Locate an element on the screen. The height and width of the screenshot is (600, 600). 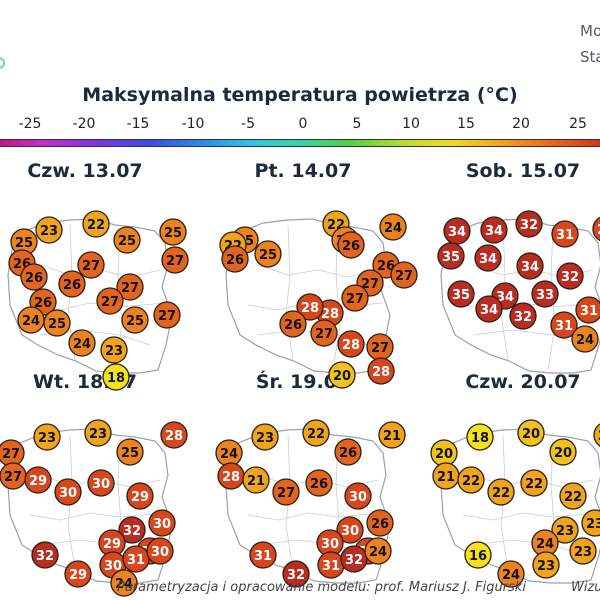
temperature-marker: 23 is located at coordinates (49, 230).